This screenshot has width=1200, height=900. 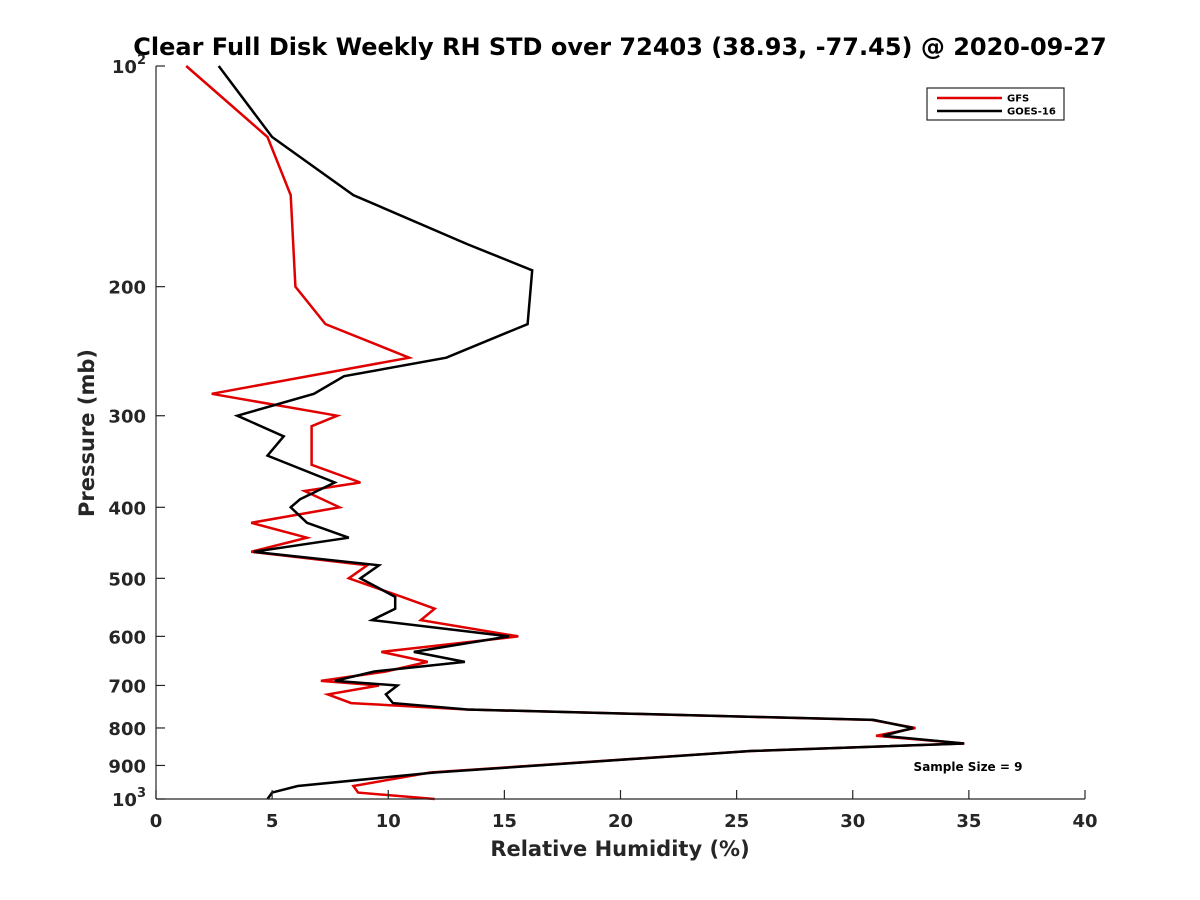 I want to click on x-tick-label: 25, so click(x=736, y=821).